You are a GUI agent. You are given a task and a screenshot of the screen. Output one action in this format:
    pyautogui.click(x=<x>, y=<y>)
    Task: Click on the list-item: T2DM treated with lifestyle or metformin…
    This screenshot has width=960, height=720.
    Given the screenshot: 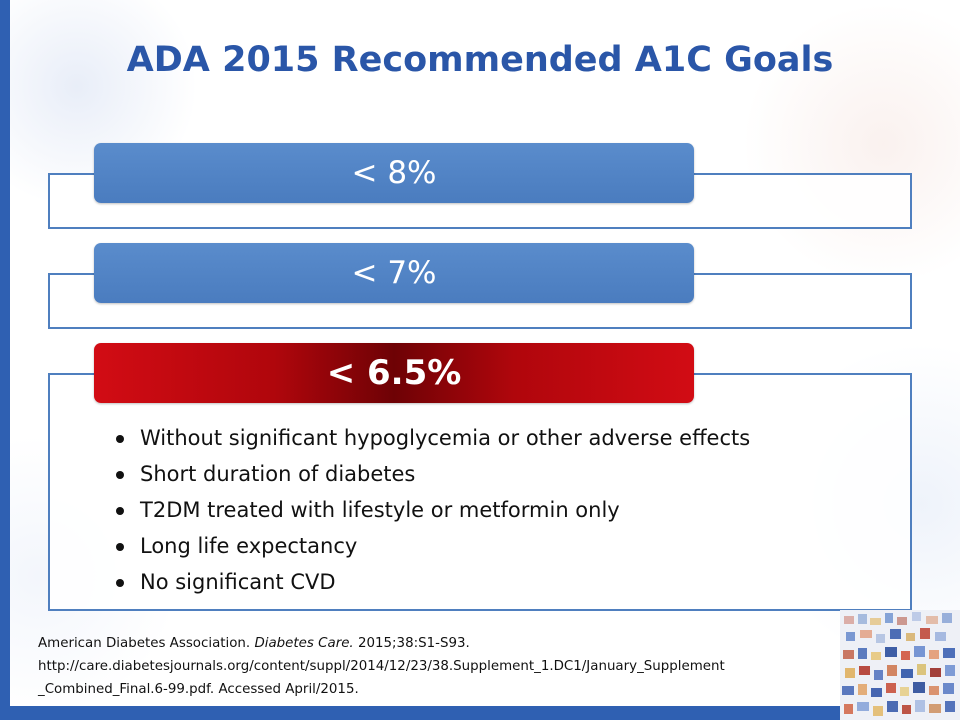 What is the action you would take?
    pyautogui.click(x=433, y=510)
    